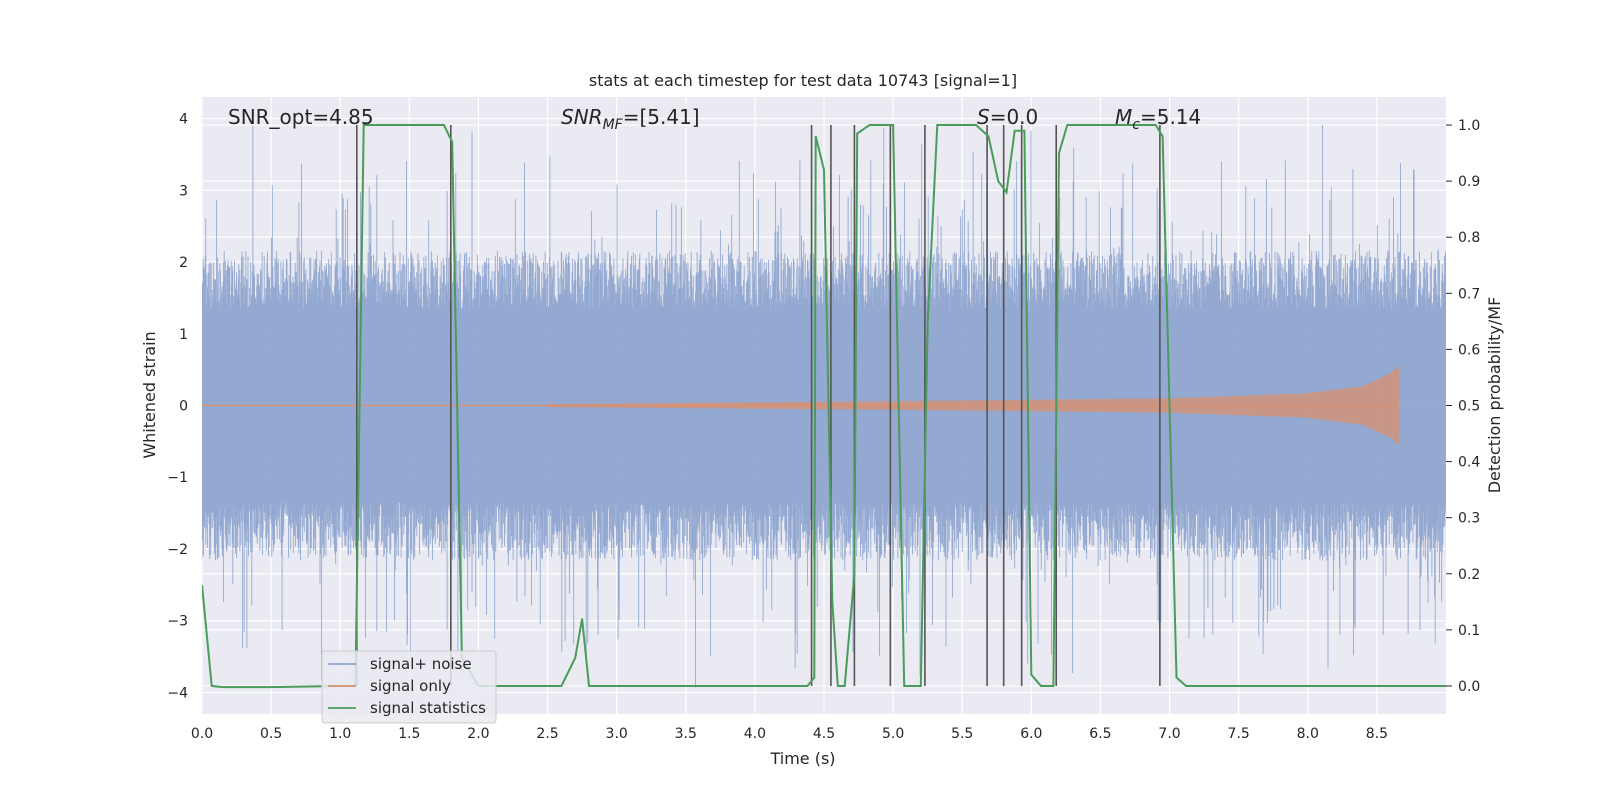 The height and width of the screenshot is (800, 1600). What do you see at coordinates (177, 550) in the screenshot?
I see `y-tick-label: −2` at bounding box center [177, 550].